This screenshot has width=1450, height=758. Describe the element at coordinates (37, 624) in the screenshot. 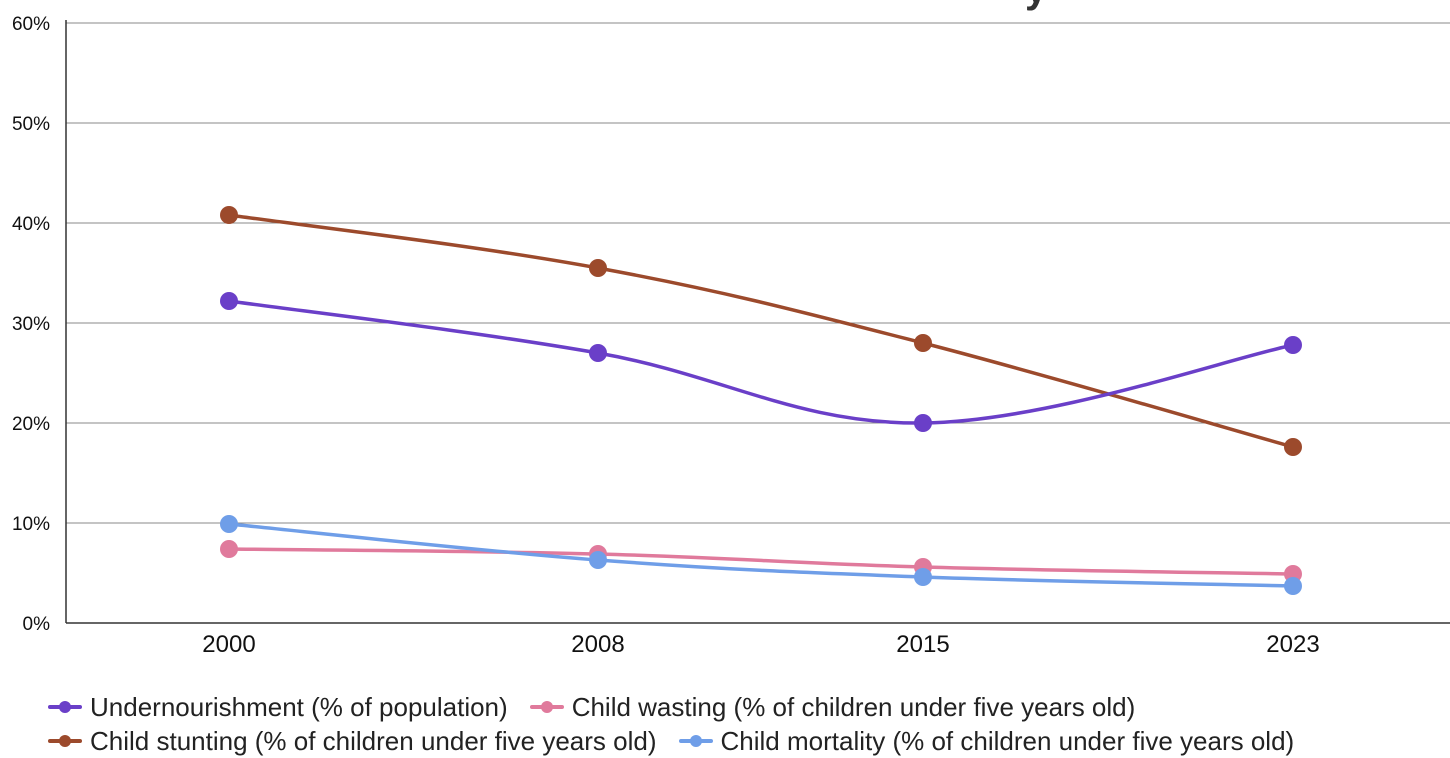

I see `y-tick-label: 0%` at that location.